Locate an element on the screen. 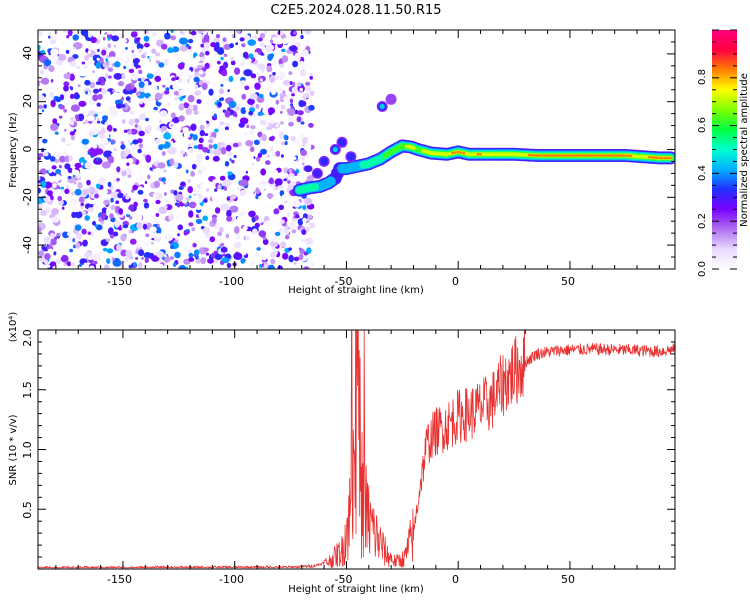 The image size is (750, 600). colorbar-ticks is located at coordinates (724, 149).